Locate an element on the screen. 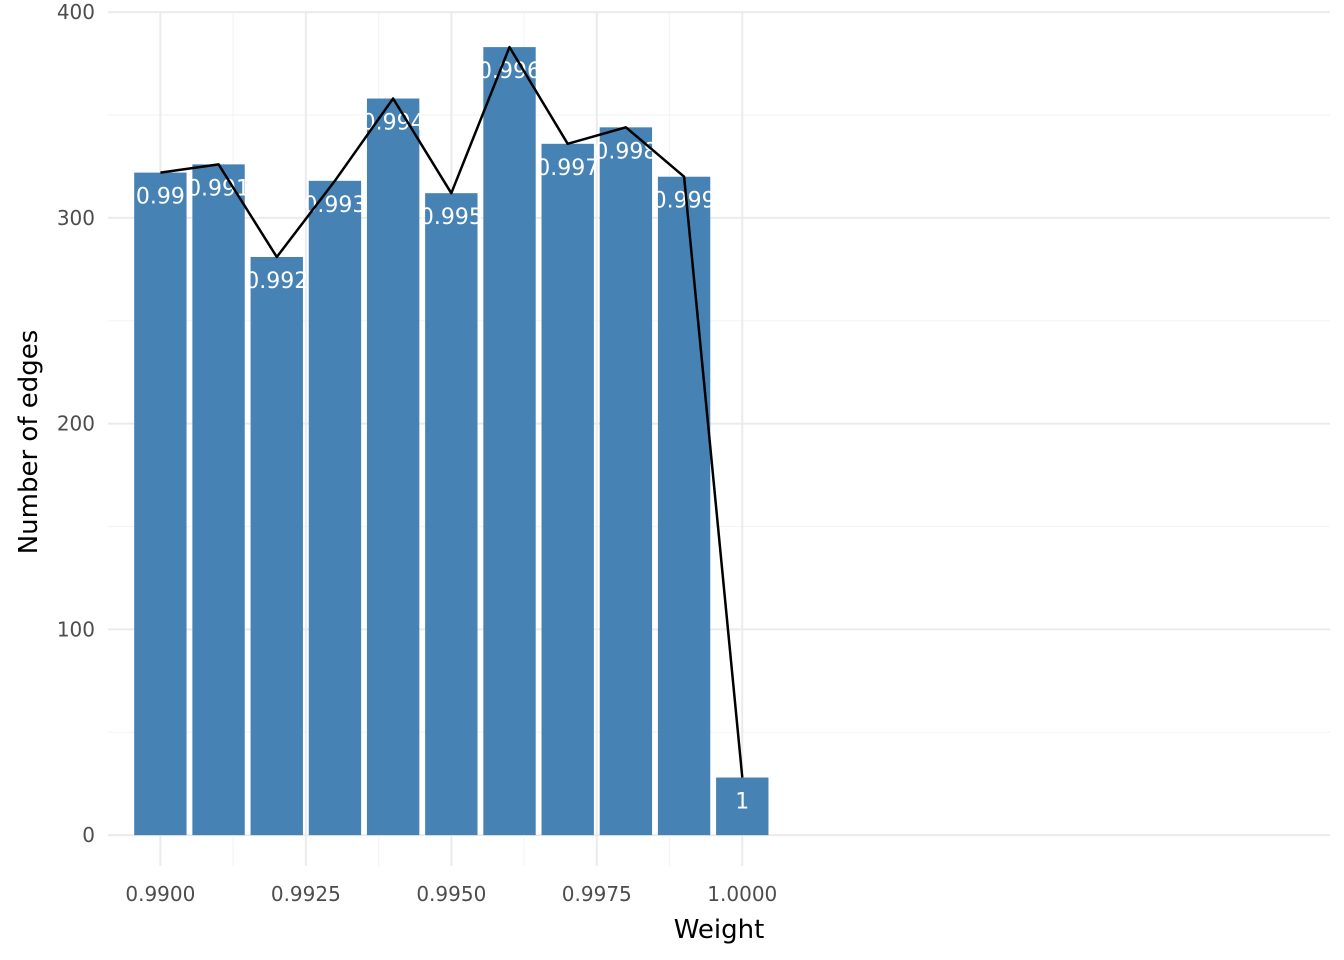 The width and height of the screenshot is (1344, 960). x-axis-ticks: 0.9900 0.9925 0.9950 0.9975 1.0000 is located at coordinates (451, 894).